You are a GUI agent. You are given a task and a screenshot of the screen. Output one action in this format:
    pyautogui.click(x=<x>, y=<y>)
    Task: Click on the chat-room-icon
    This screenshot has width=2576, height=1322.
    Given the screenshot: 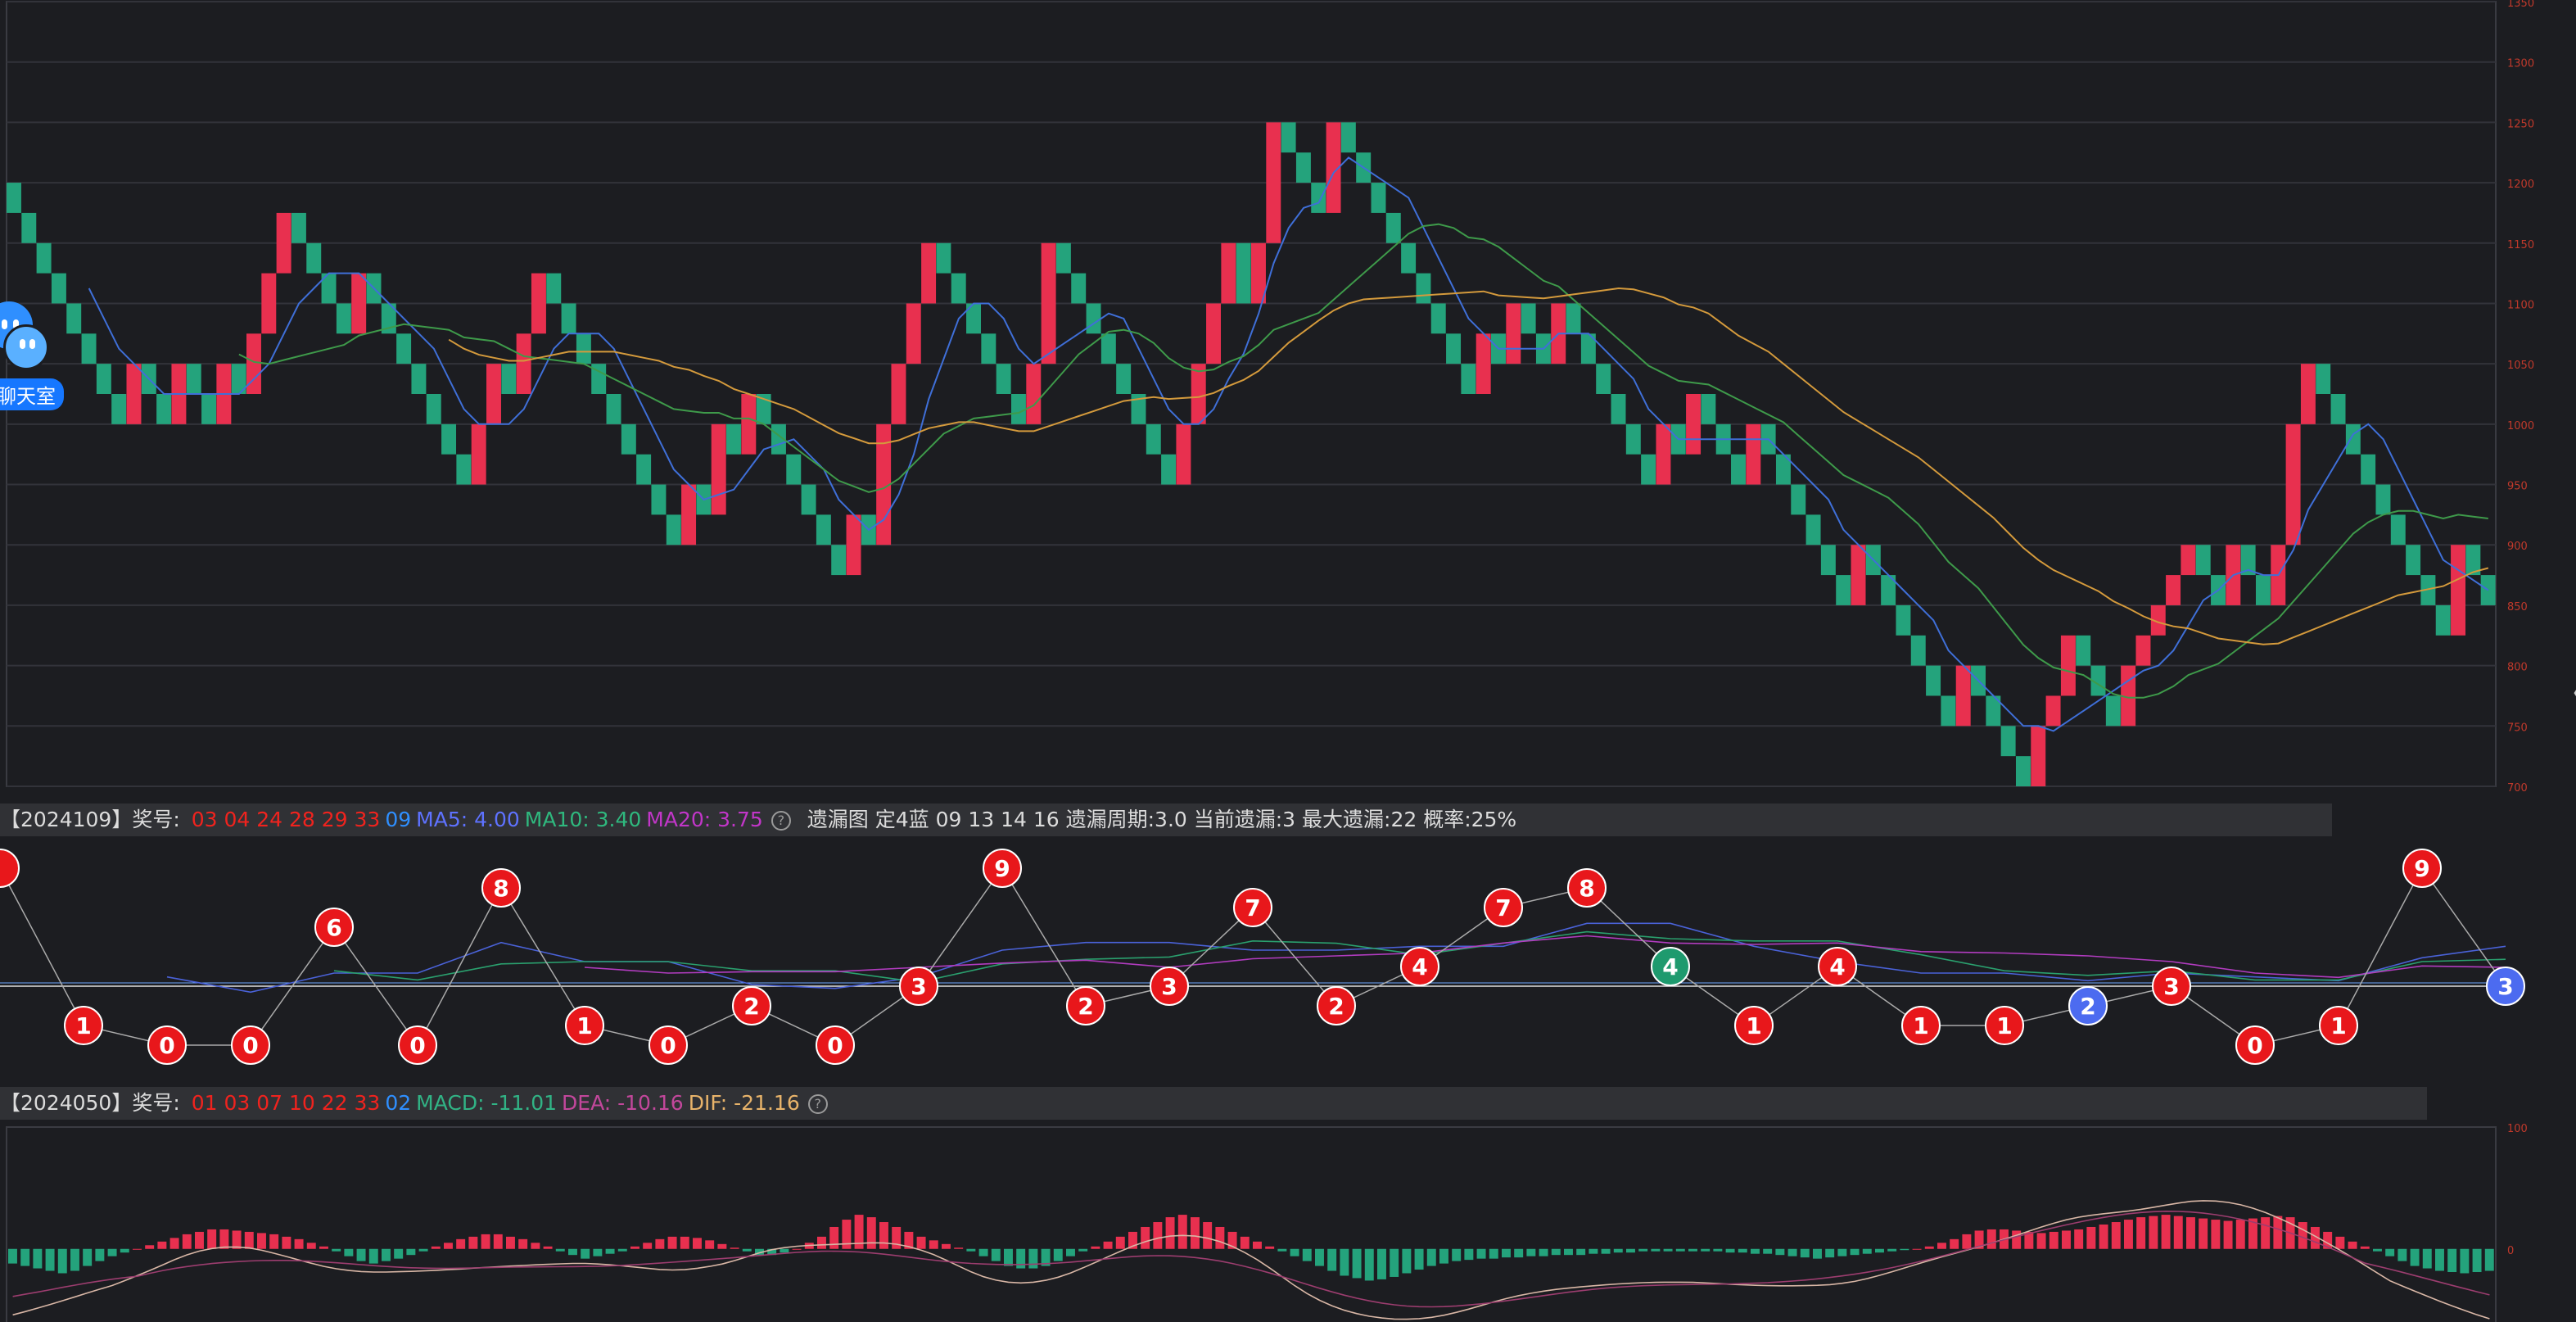 What is the action you would take?
    pyautogui.click(x=30, y=342)
    